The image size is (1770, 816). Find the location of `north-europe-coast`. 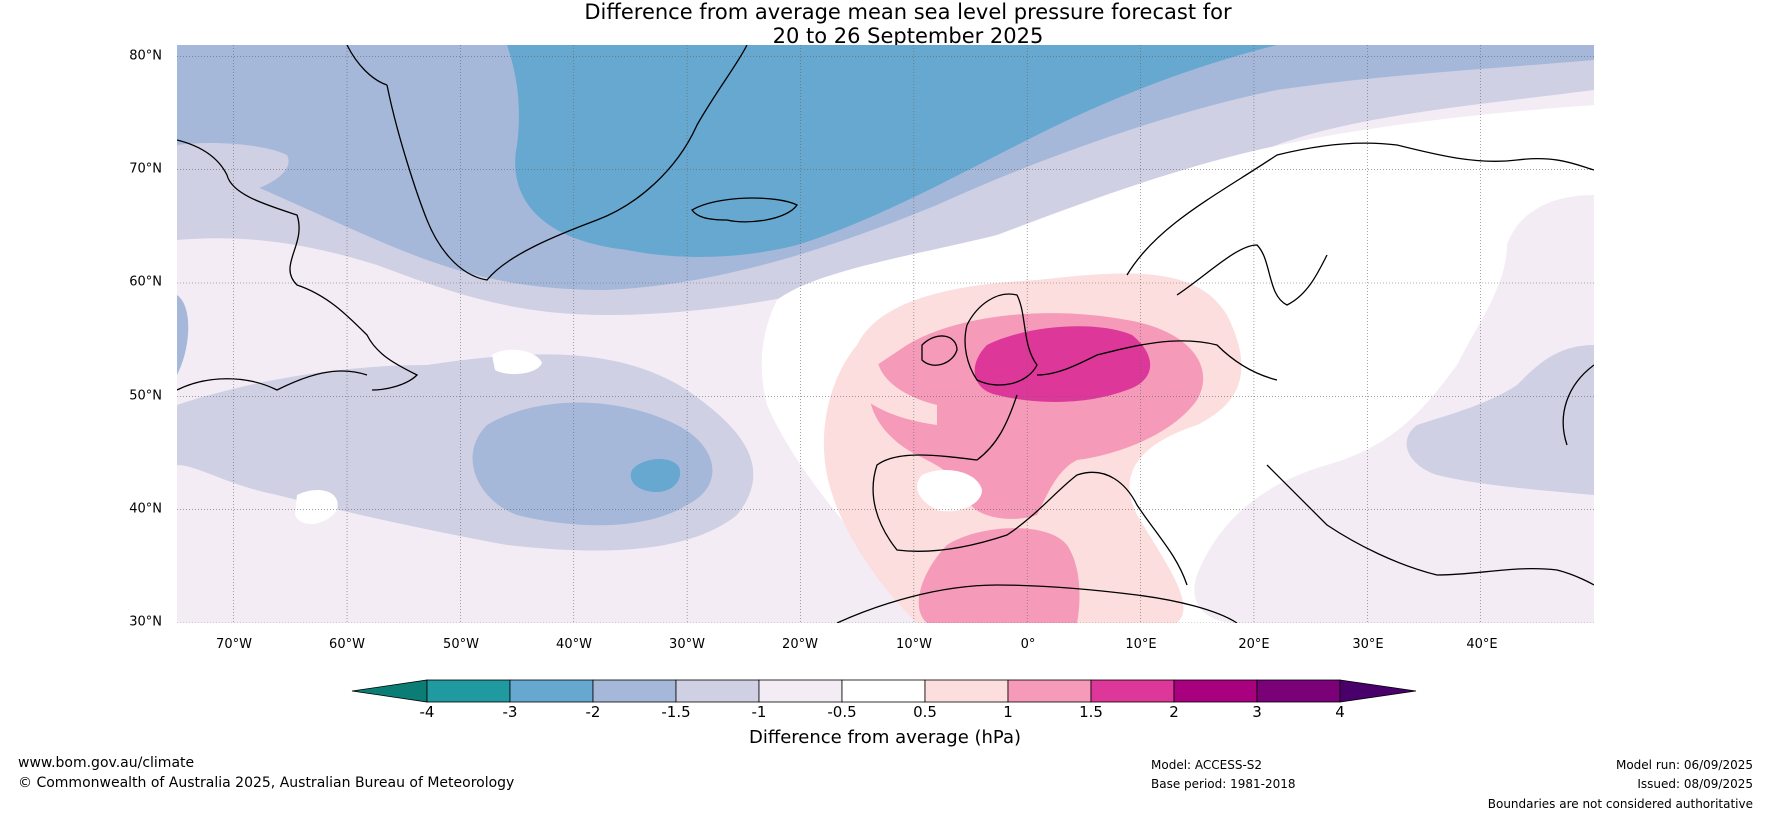

north-europe-coast is located at coordinates (1157, 360).